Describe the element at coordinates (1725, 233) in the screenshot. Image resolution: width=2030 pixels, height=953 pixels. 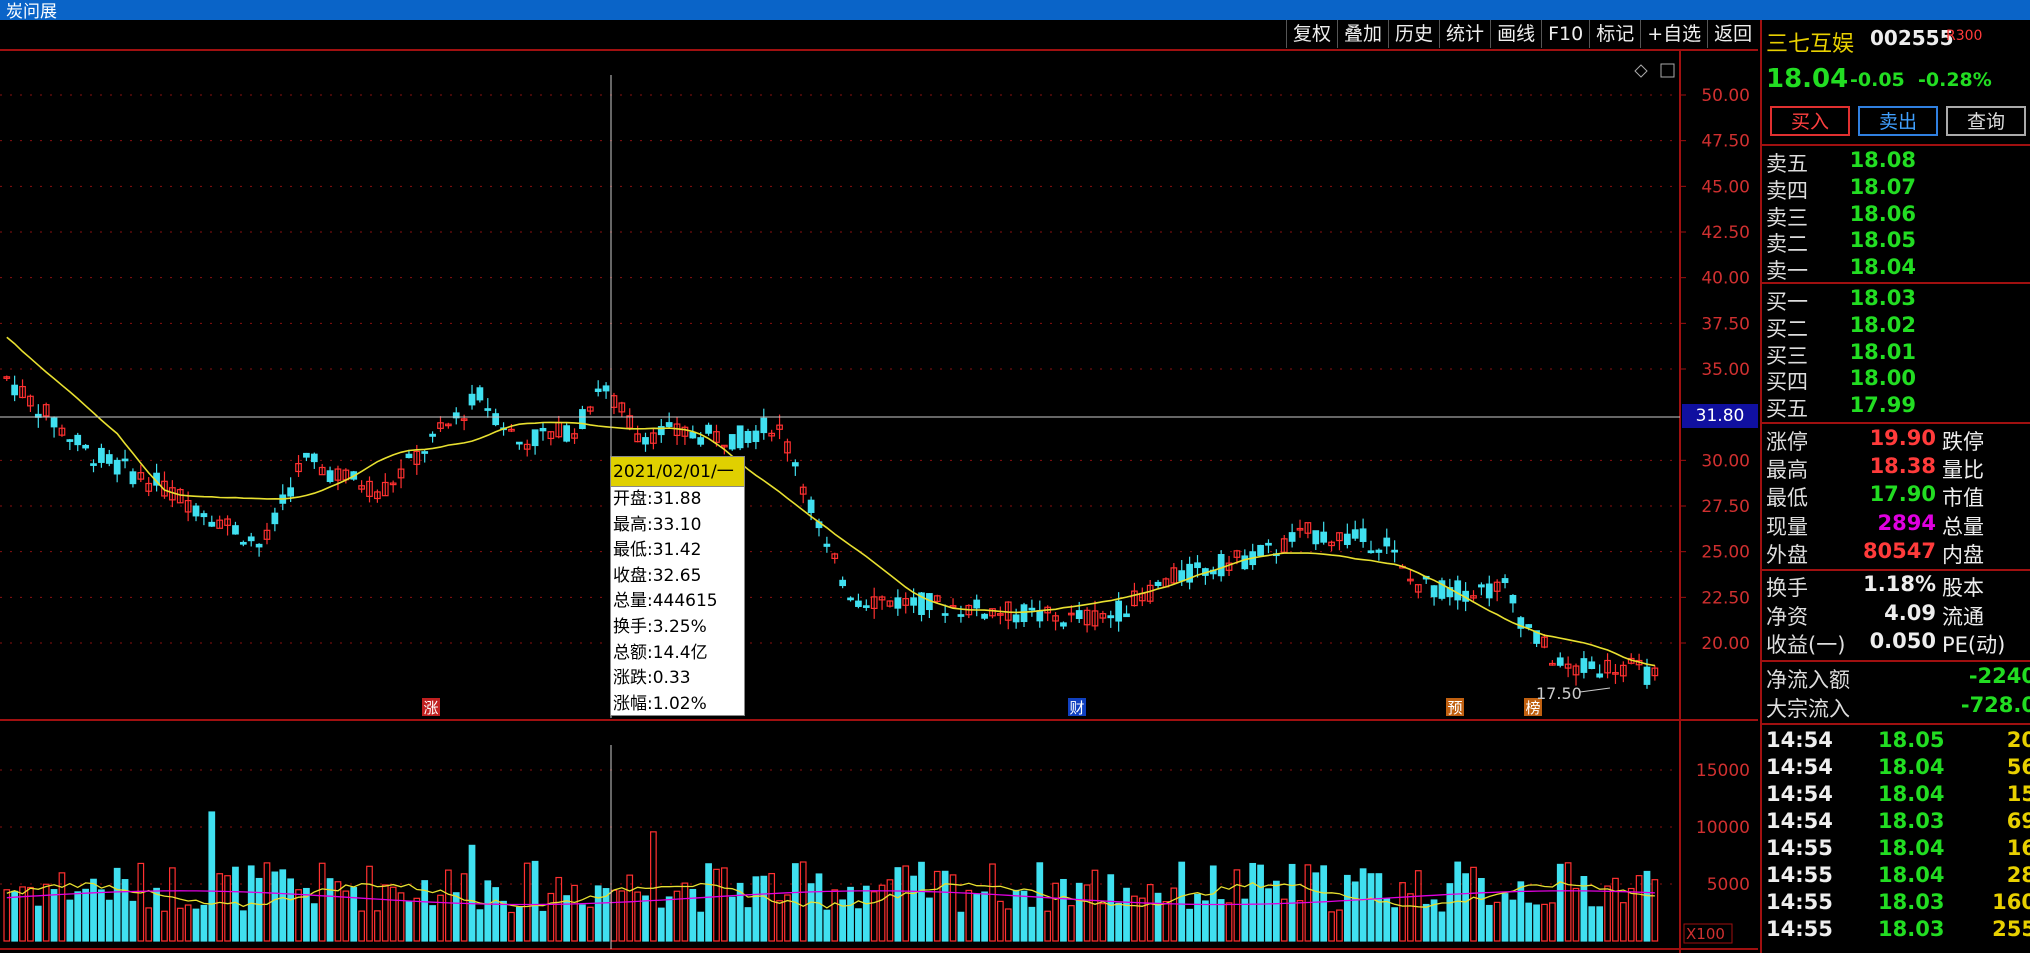
I see `price-axis-label: 42.50` at that location.